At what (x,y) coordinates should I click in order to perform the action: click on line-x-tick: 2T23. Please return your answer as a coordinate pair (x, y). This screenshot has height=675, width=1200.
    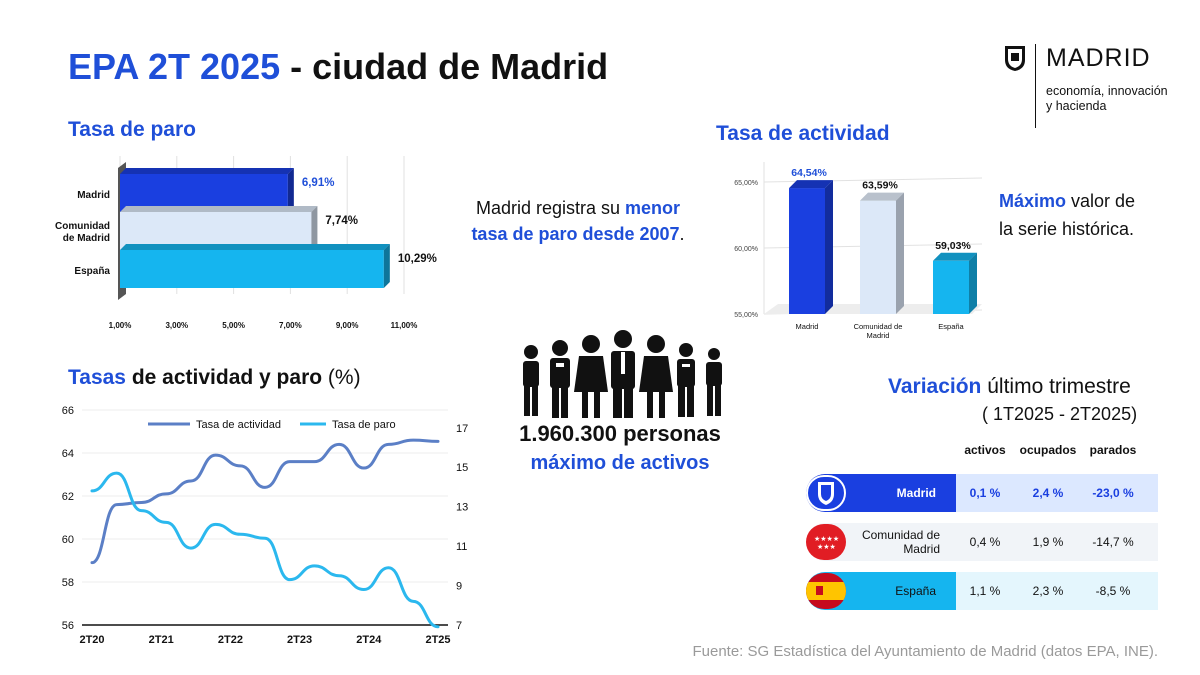
    Looking at the image, I should click on (299, 640).